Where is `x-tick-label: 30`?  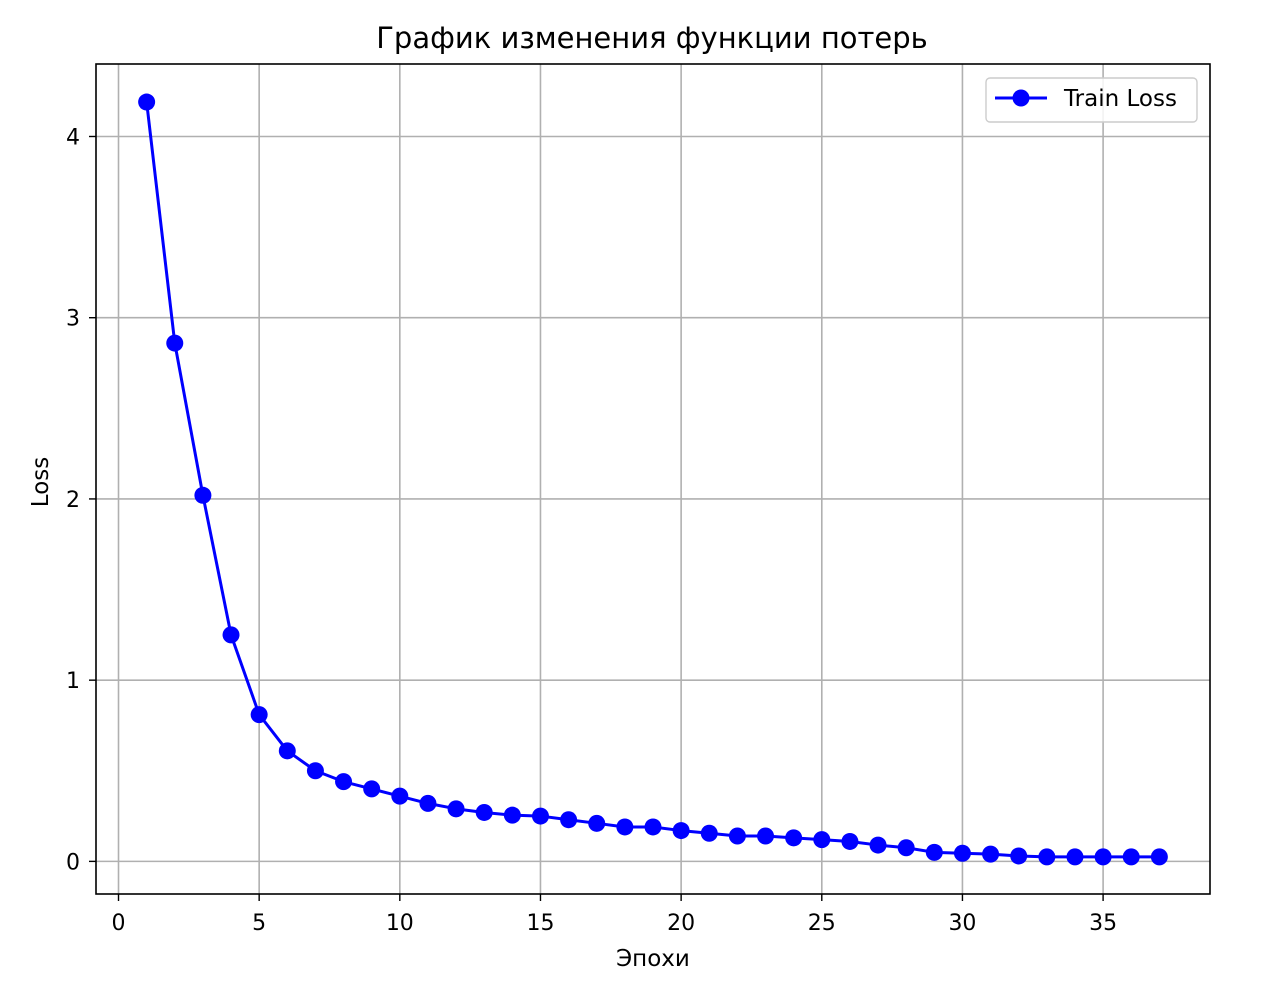 x-tick-label: 30 is located at coordinates (962, 923).